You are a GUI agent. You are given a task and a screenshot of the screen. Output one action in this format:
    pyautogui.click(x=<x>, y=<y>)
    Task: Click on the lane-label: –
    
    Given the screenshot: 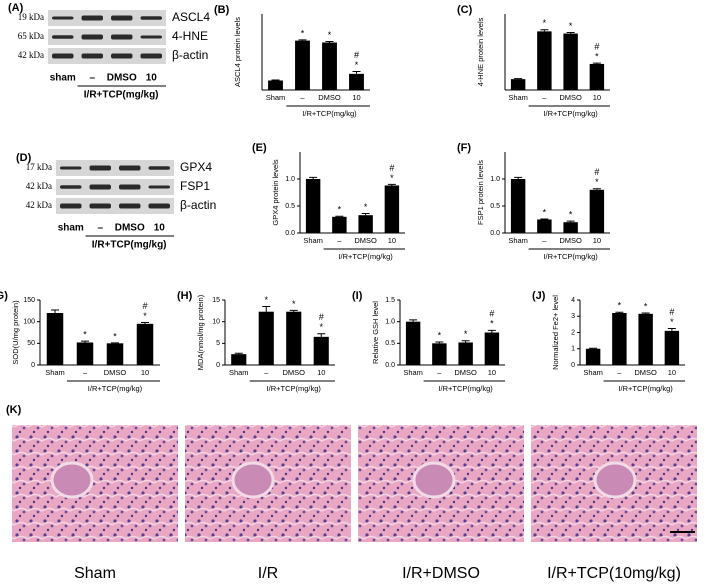 What is the action you would take?
    pyautogui.click(x=100, y=228)
    